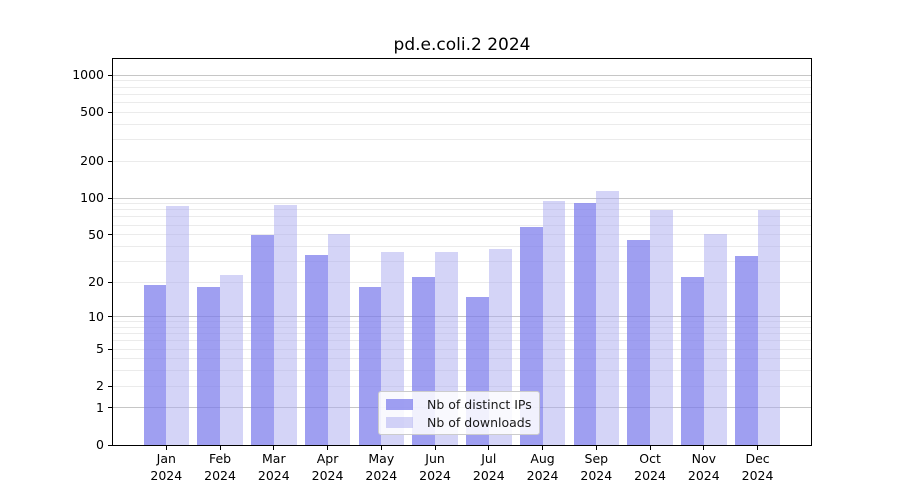 This screenshot has width=900, height=500. What do you see at coordinates (166, 467) in the screenshot?
I see `x-axis-month-label: Jan 2024` at bounding box center [166, 467].